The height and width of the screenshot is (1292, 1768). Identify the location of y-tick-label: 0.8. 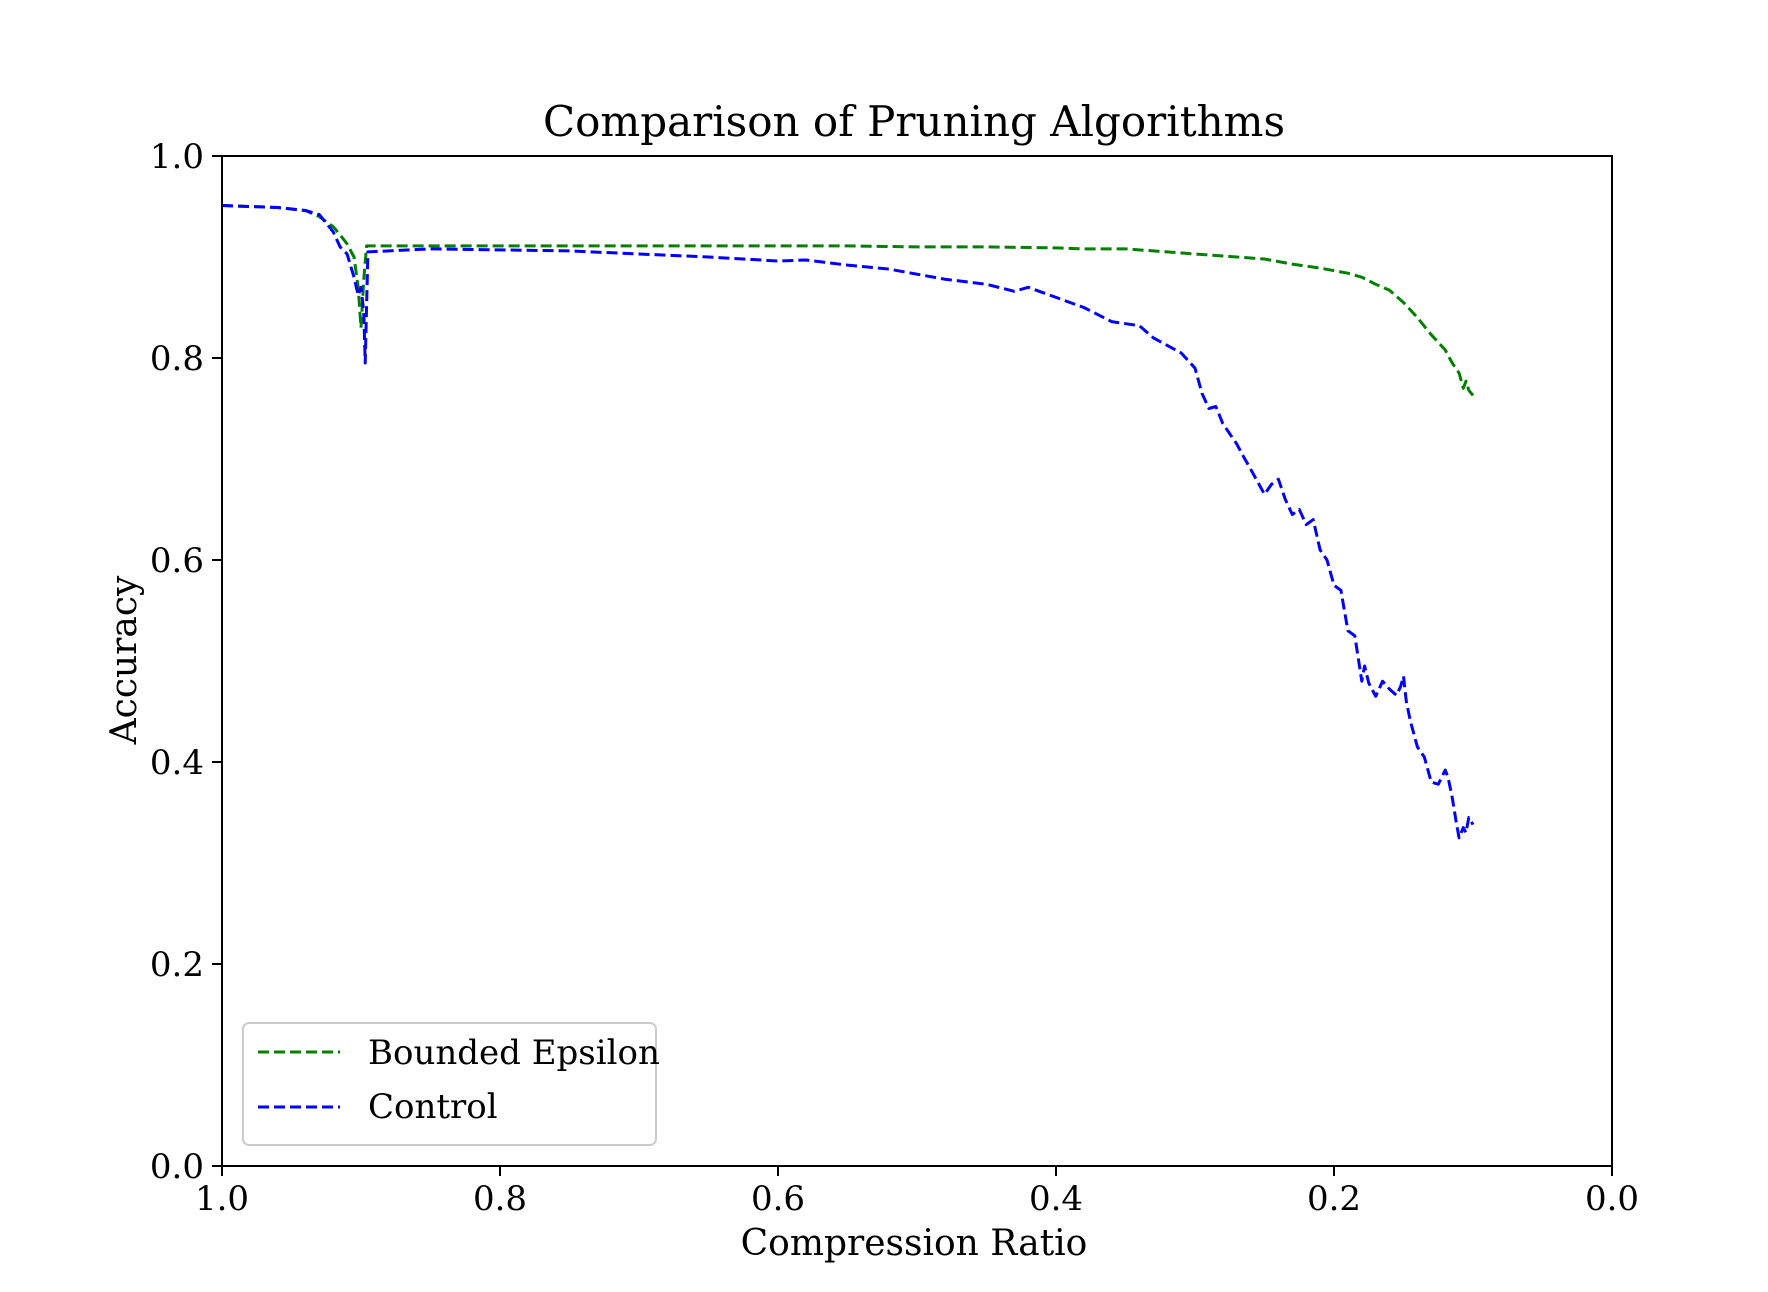
(177, 359).